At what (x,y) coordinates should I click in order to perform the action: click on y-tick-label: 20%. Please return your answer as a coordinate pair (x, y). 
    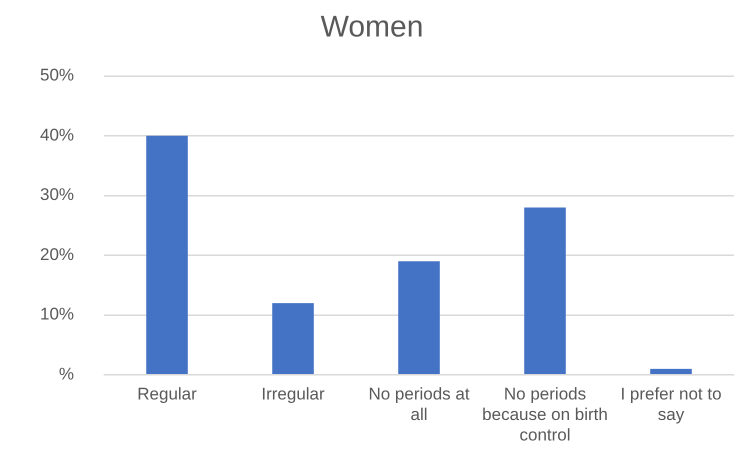
    Looking at the image, I should click on (57, 254).